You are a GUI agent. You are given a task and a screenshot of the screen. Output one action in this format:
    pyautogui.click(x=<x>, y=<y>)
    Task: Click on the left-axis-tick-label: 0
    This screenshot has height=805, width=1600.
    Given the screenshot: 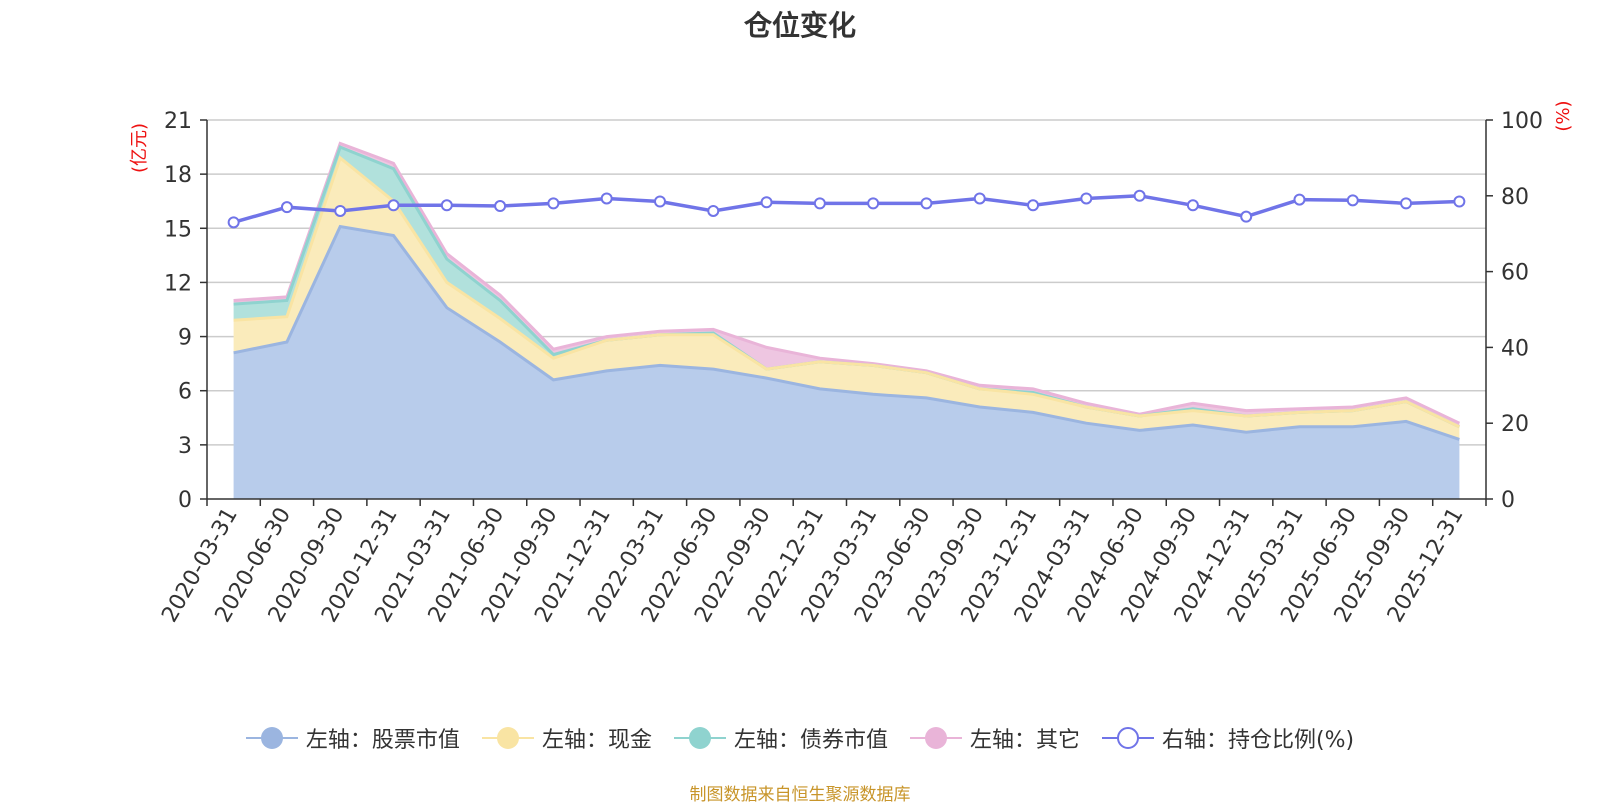 What is the action you would take?
    pyautogui.click(x=185, y=500)
    